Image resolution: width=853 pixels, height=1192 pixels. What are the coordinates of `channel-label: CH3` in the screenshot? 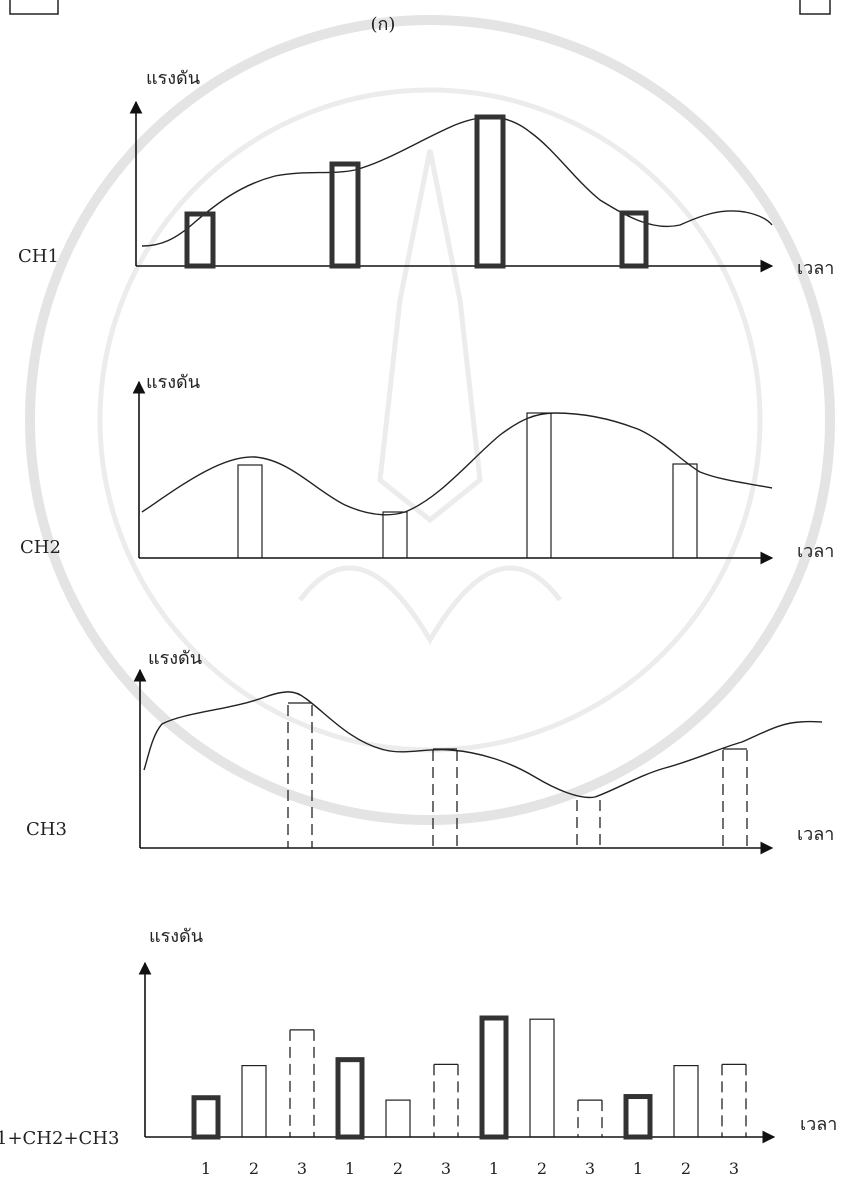 It's located at (46, 829).